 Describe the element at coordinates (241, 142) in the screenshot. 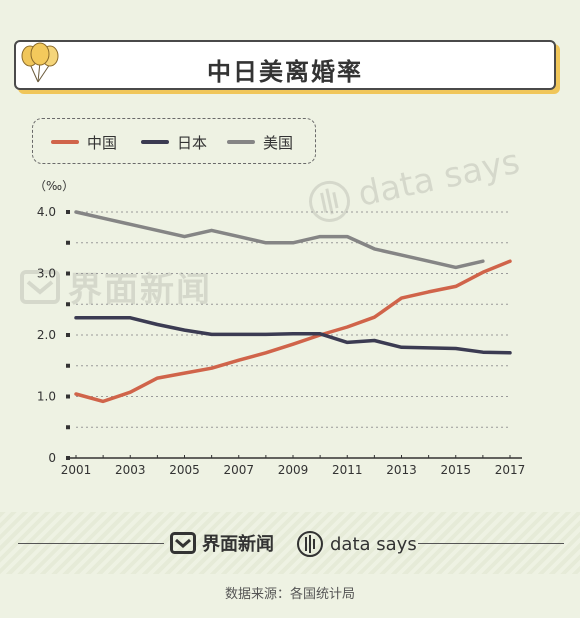

I see `legend-swatch-usa` at that location.